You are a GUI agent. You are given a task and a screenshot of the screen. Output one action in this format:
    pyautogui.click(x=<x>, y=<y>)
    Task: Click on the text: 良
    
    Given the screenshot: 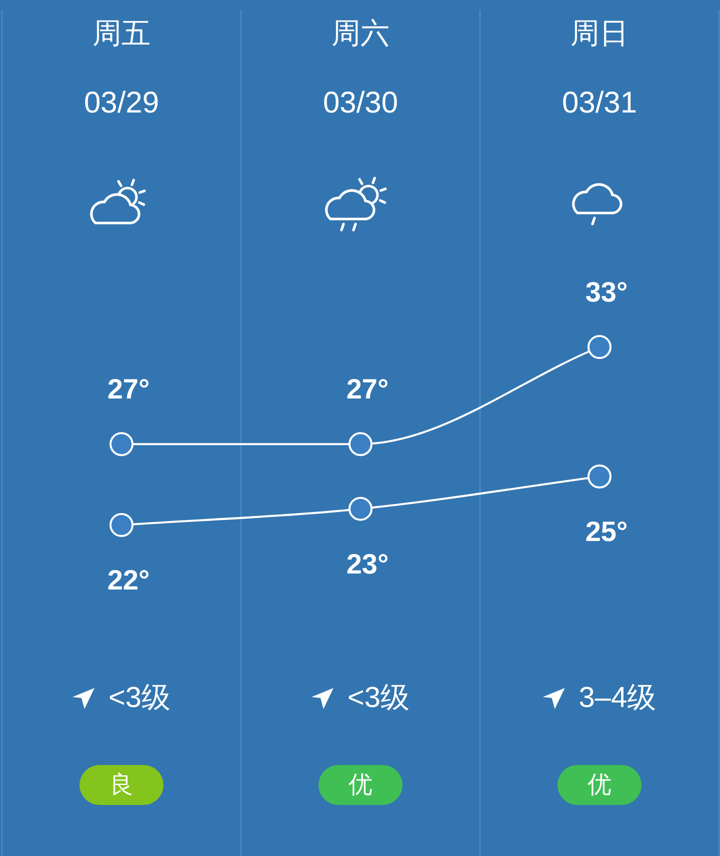 What is the action you would take?
    pyautogui.click(x=122, y=785)
    